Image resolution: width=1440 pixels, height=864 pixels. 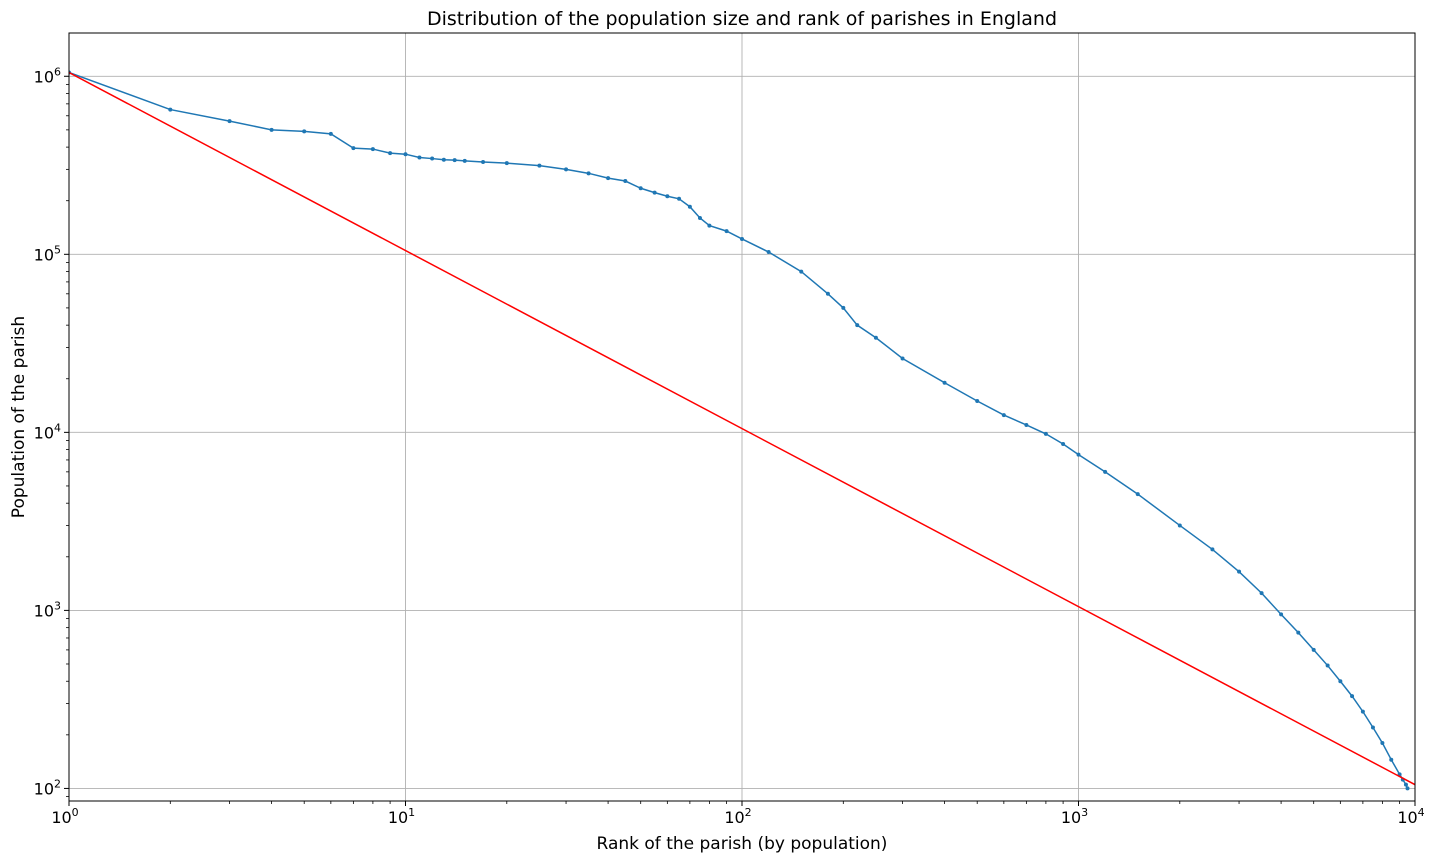 I want to click on x-tick-exponent: 0, so click(x=75, y=812).